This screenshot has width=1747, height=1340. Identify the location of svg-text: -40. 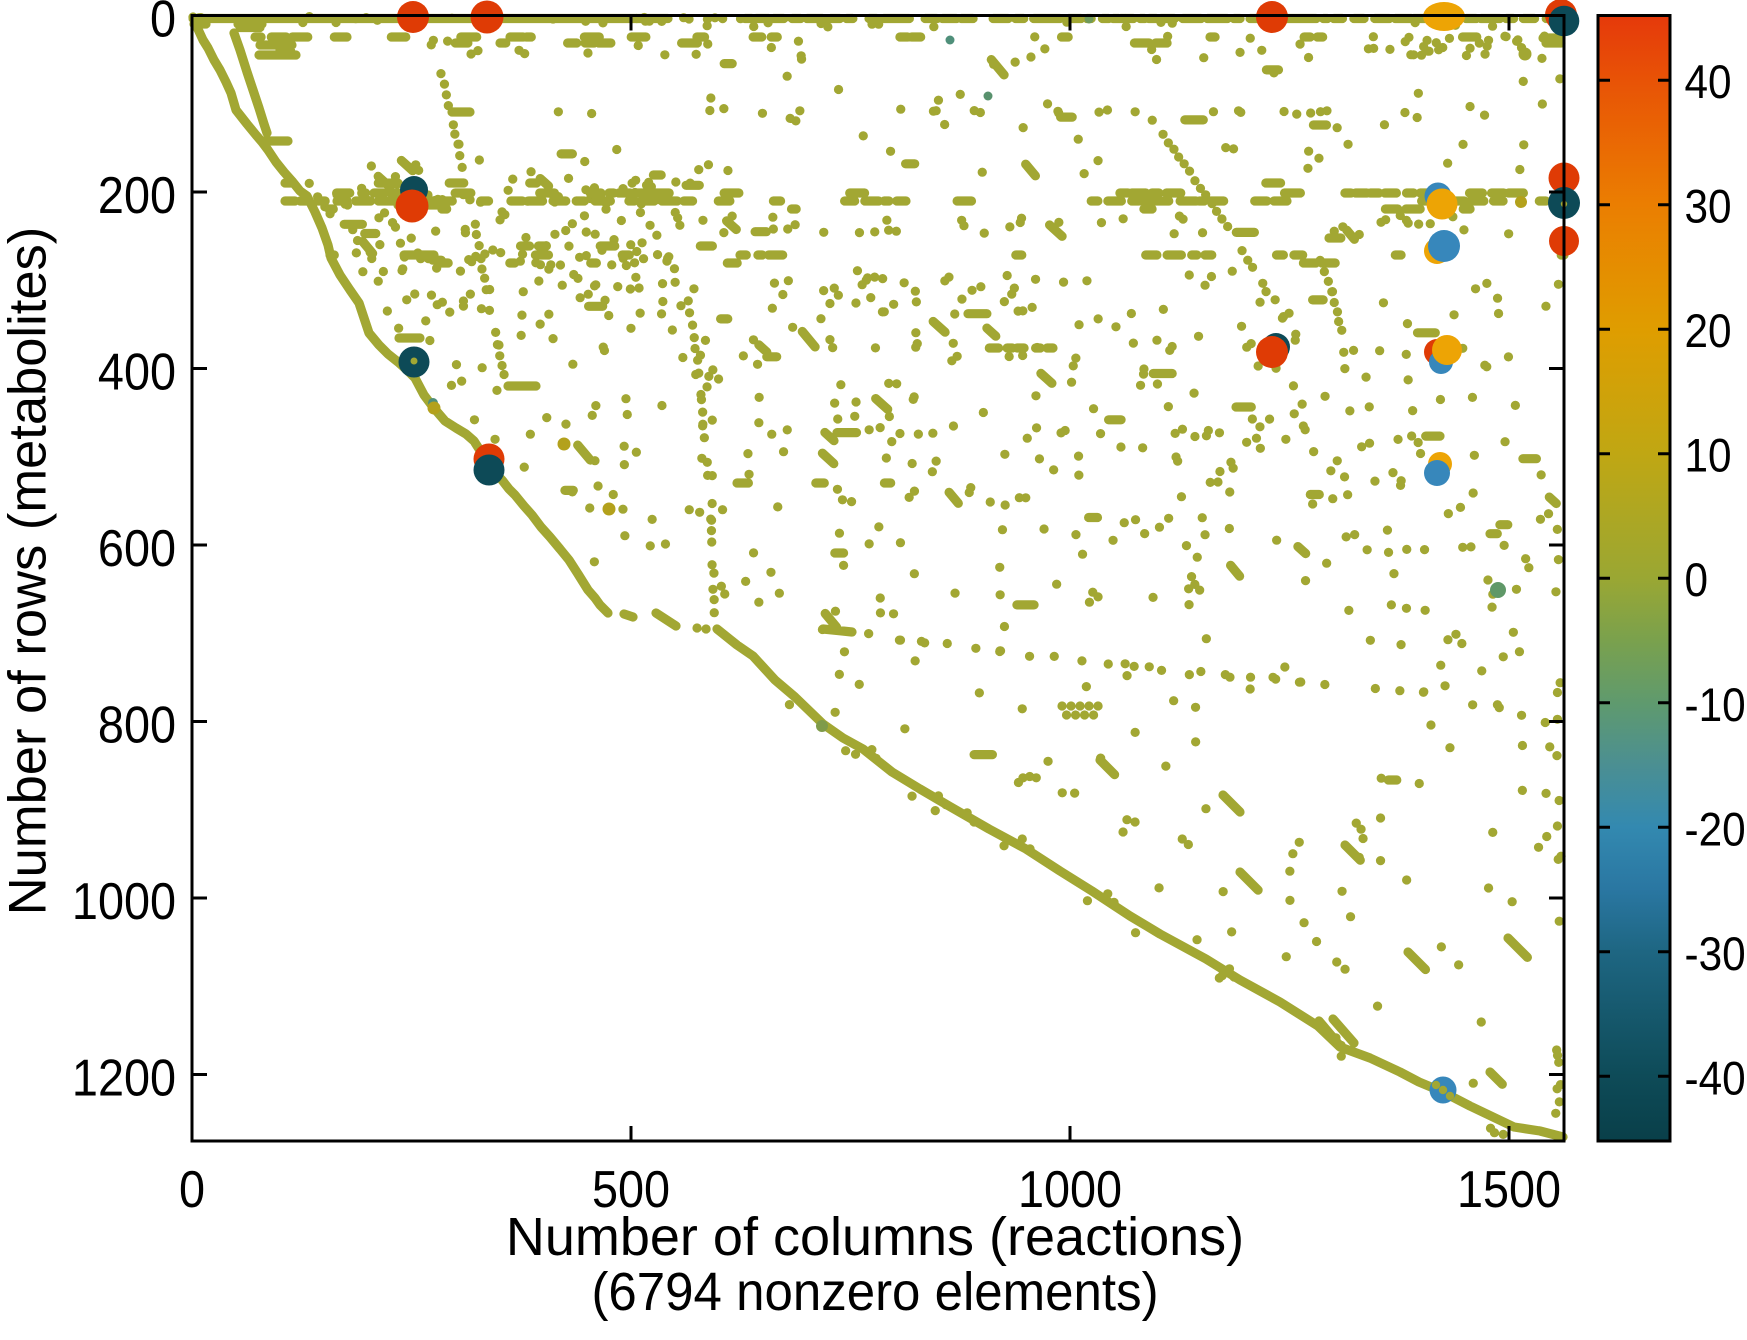
(1715, 1079).